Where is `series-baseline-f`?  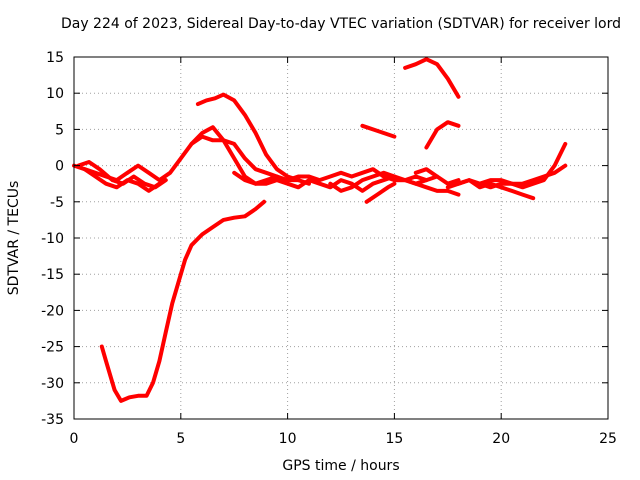
series-baseline-f is located at coordinates (426, 187).